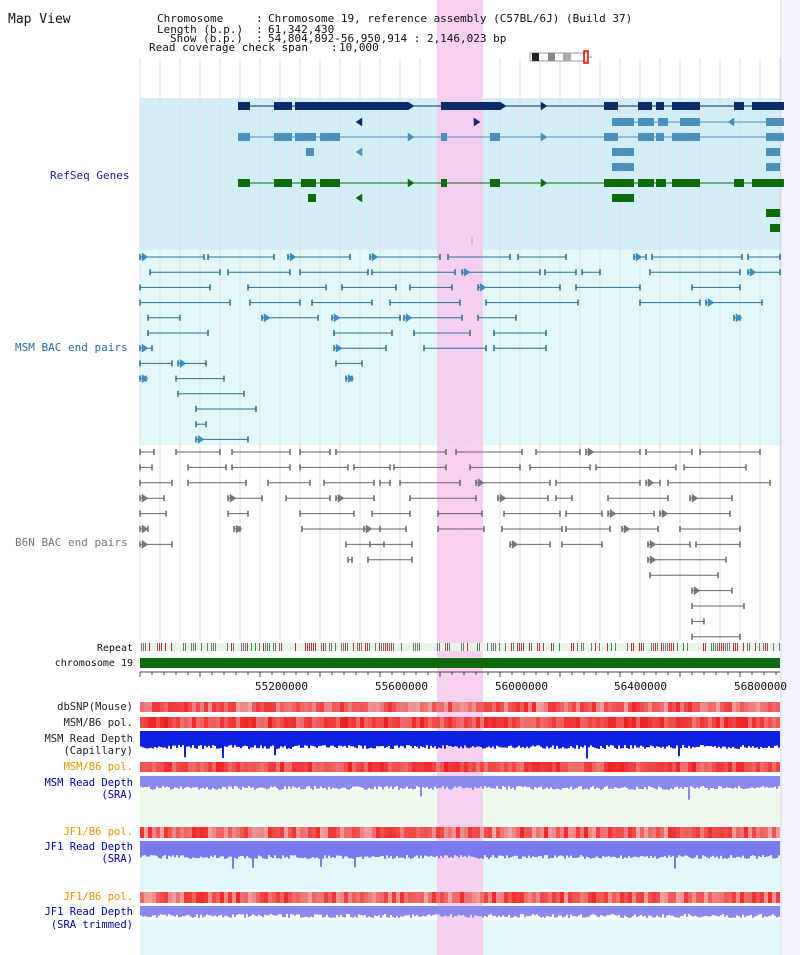  Describe the element at coordinates (460, 663) in the screenshot. I see `chromosome-bar` at that location.